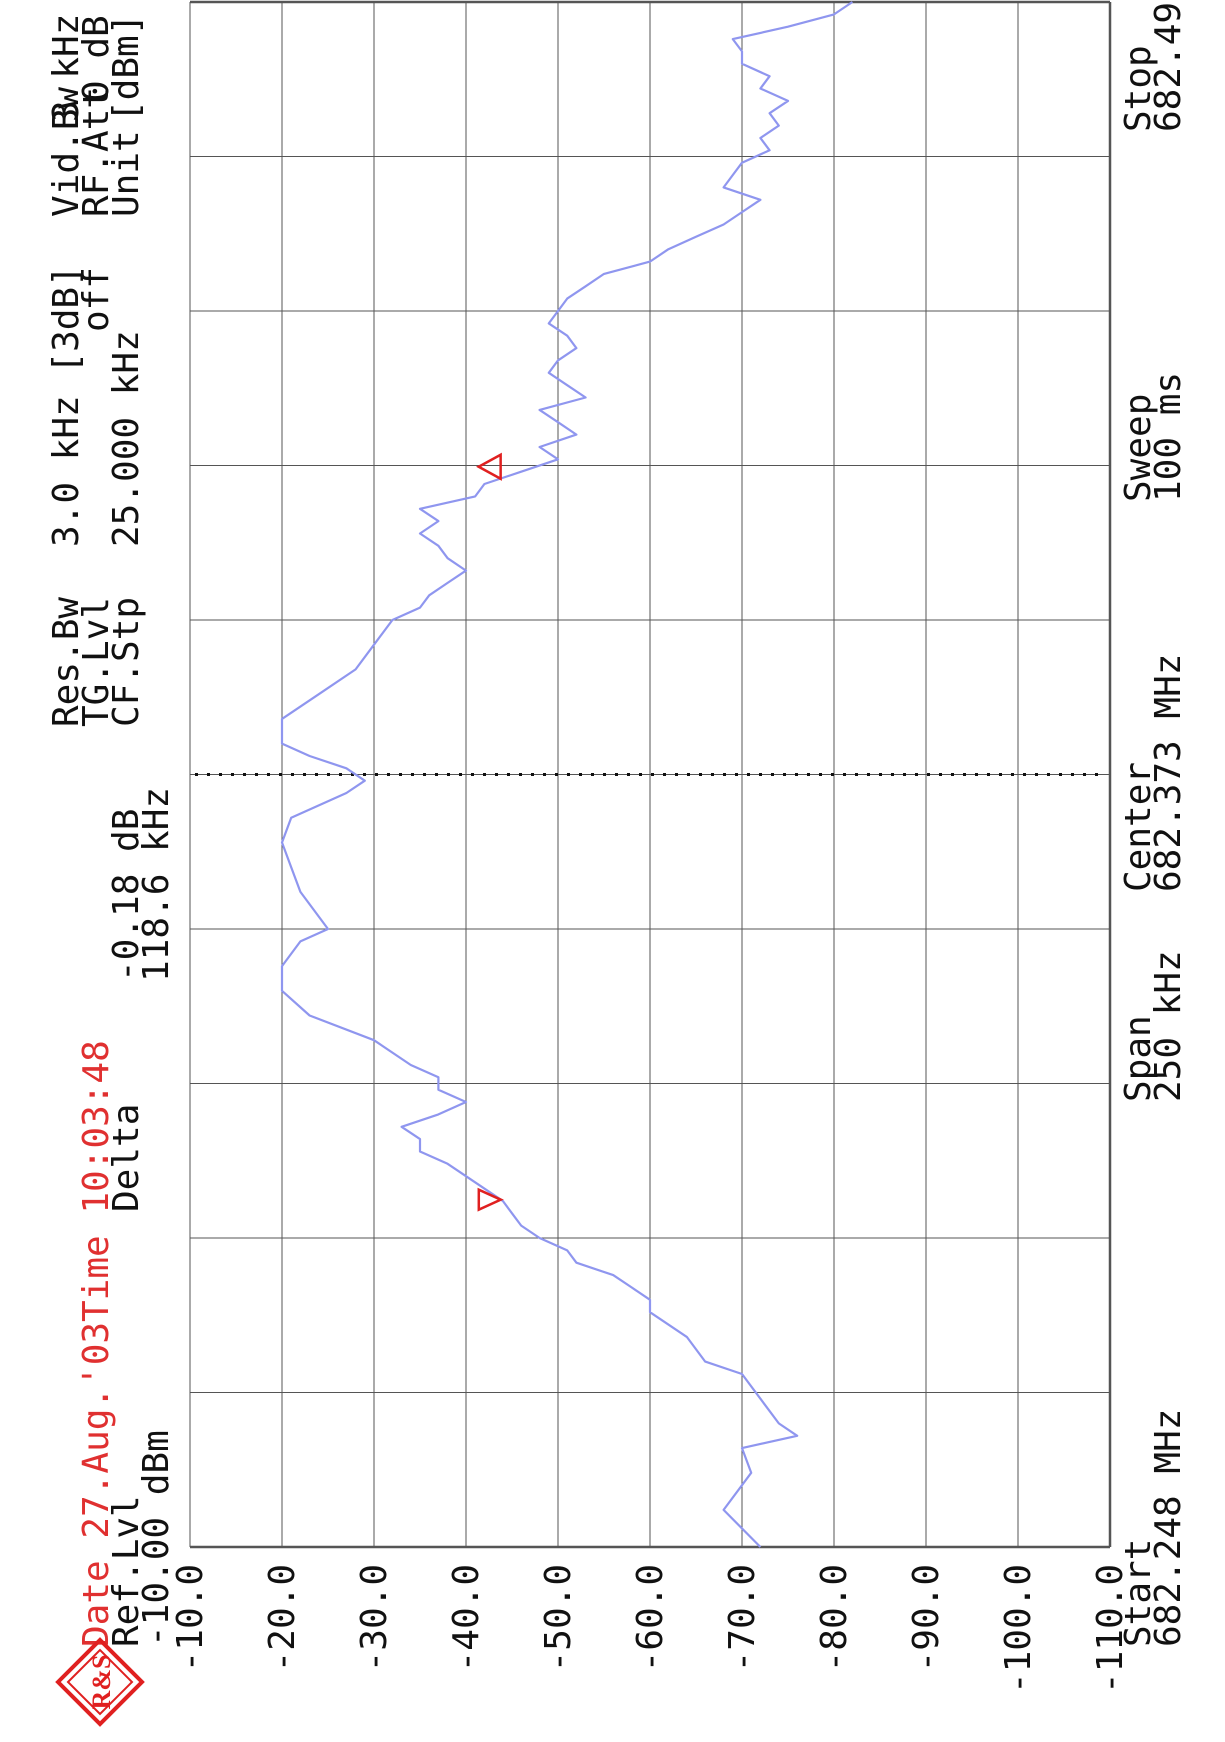 The image size is (1225, 1742). I want to click on vid-bw-value: 3 kHz, so click(66, 68).